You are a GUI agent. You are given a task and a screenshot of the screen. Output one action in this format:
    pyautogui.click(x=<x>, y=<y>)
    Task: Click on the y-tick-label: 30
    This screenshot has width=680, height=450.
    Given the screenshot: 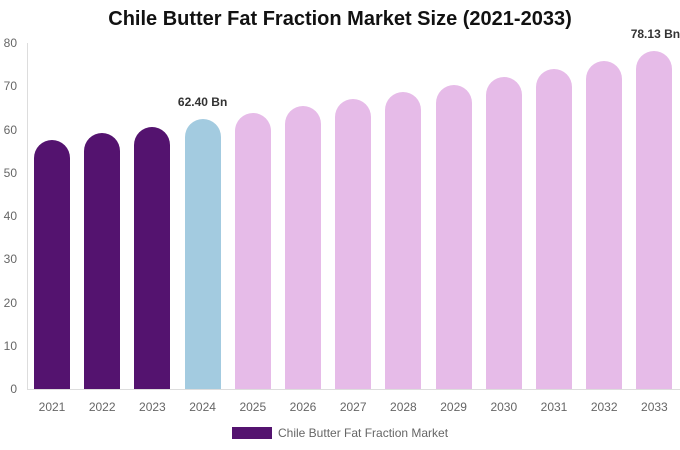 What is the action you would take?
    pyautogui.click(x=10, y=259)
    